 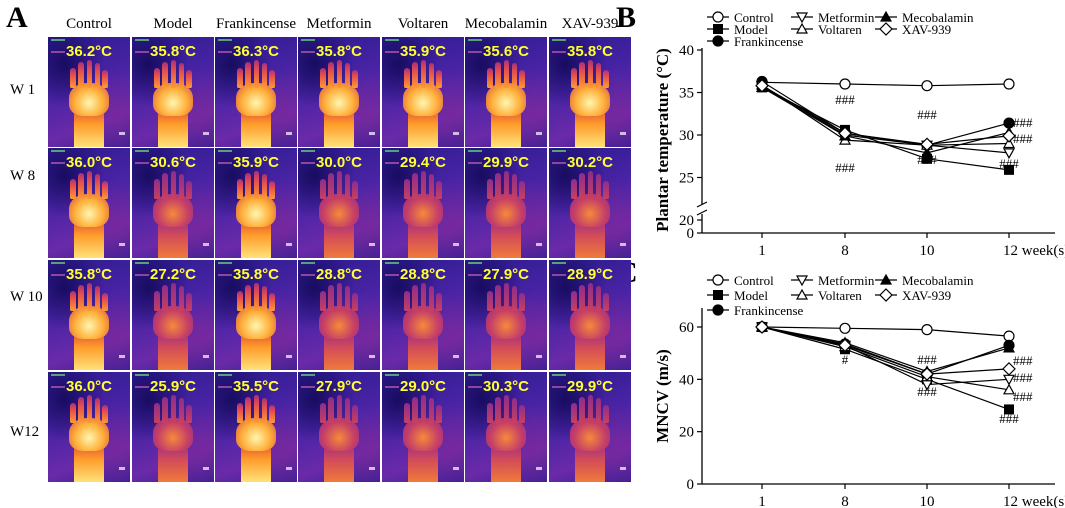 What do you see at coordinates (339, 203) in the screenshot?
I see `thermal-image: 30.0°C` at bounding box center [339, 203].